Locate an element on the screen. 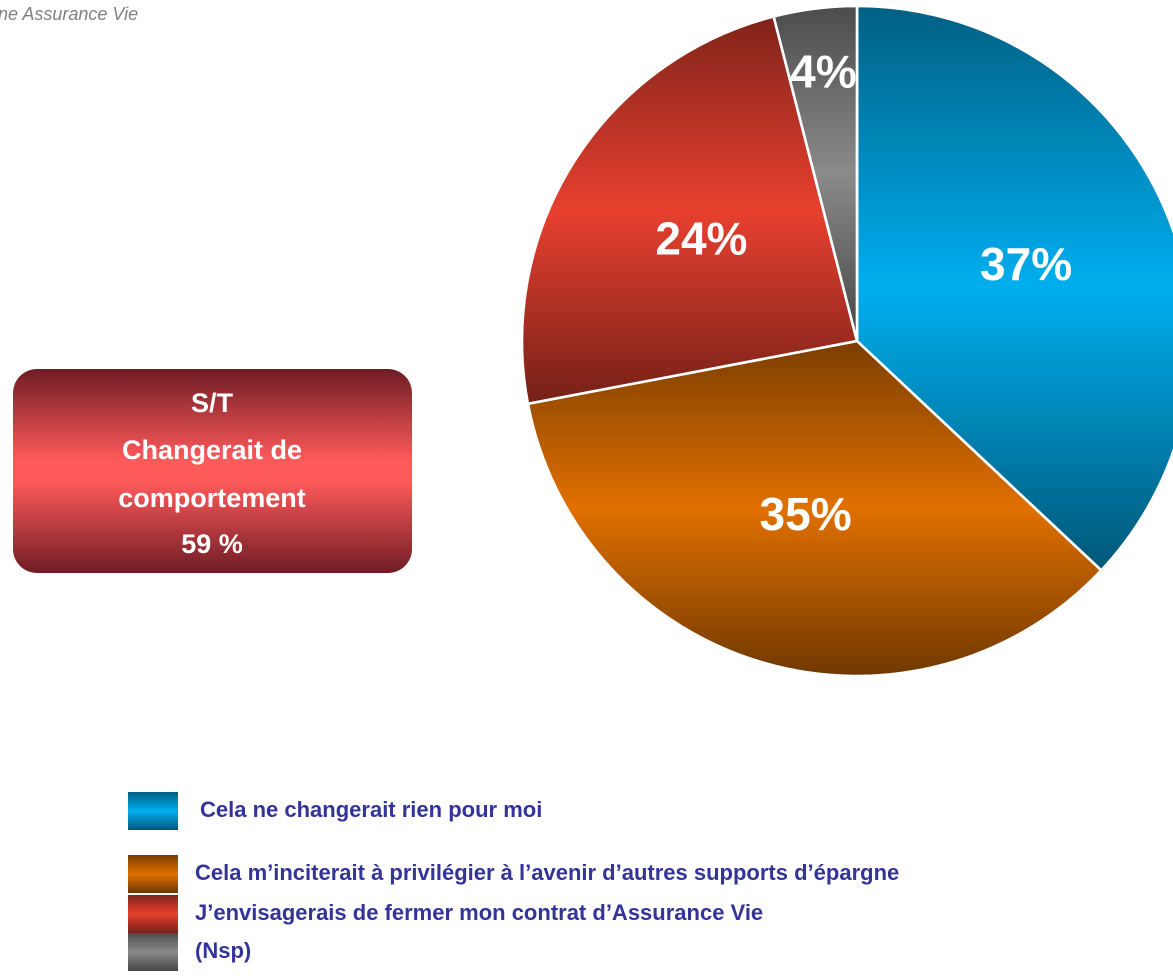  summary-line: S/T is located at coordinates (212, 403).